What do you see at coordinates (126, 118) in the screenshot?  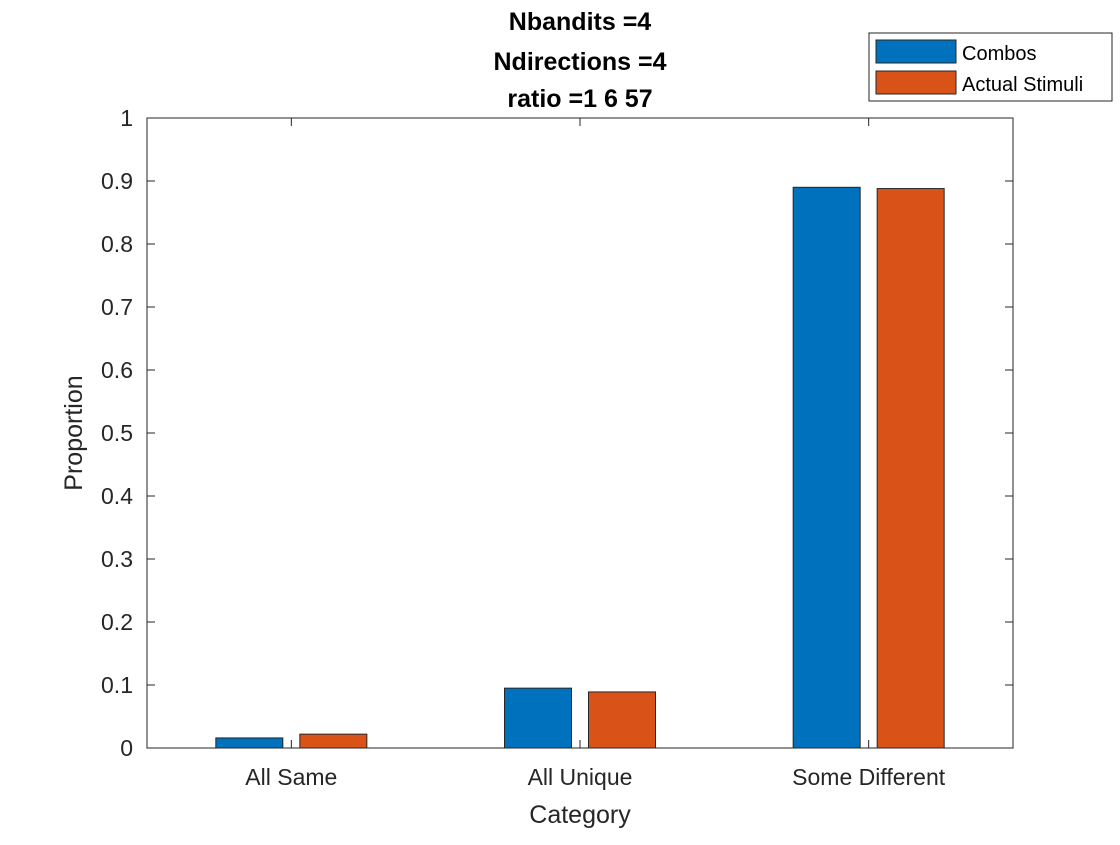 I see `y-tick-label-10: 1` at bounding box center [126, 118].